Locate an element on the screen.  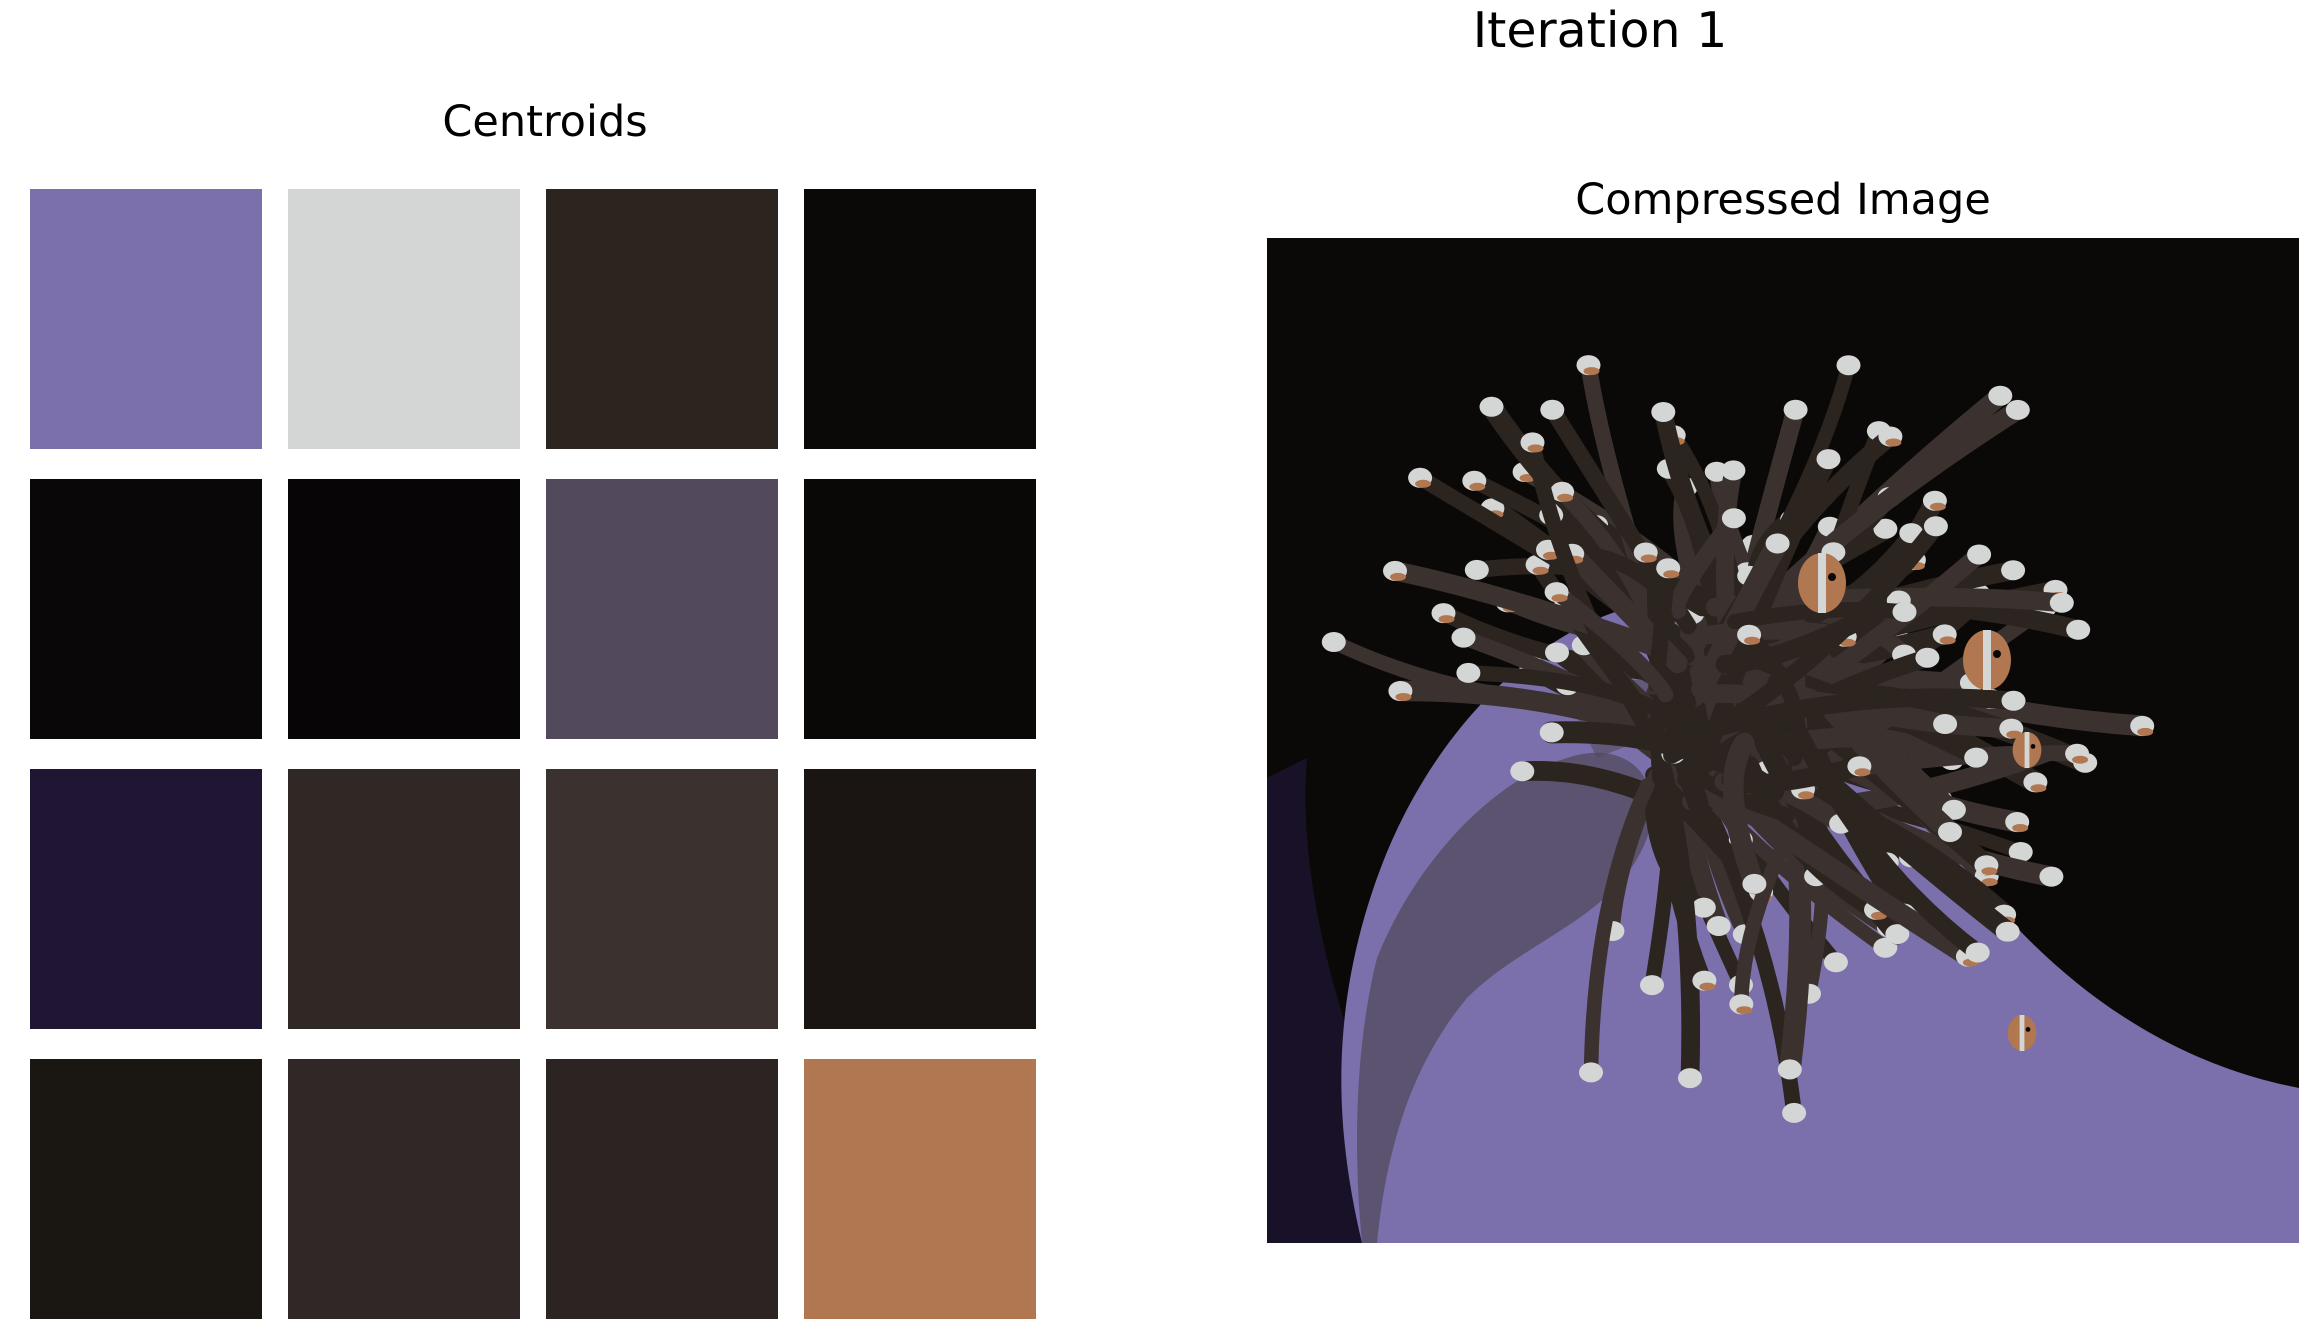
dark-rock is located at coordinates (1347, 1000).